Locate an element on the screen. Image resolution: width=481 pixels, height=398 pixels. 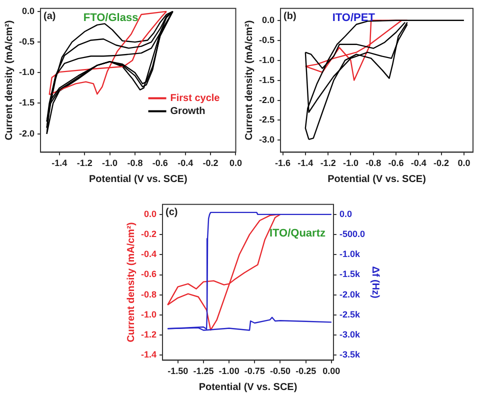
annotation: (c) is located at coordinates (172, 212).